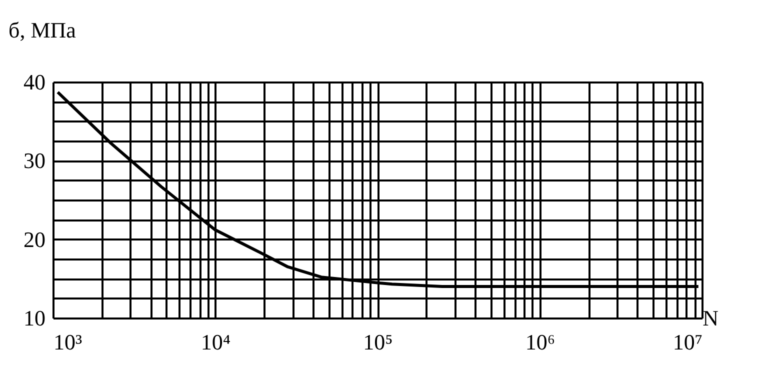 This screenshot has width=772, height=376. What do you see at coordinates (710, 318) in the screenshot?
I see `x-axis-title: N` at bounding box center [710, 318].